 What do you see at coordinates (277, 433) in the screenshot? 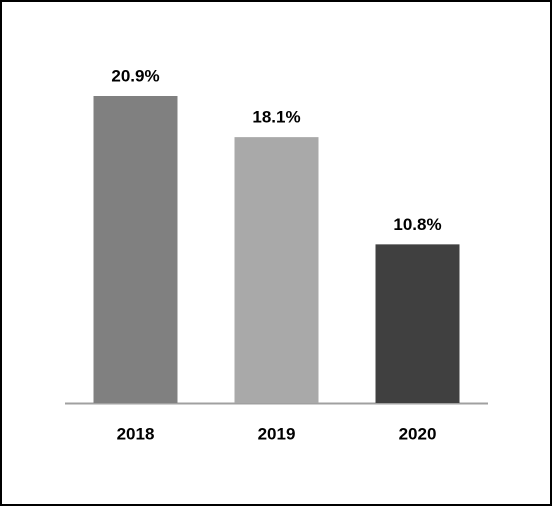
I see `x-tick-label: 2019` at bounding box center [277, 433].